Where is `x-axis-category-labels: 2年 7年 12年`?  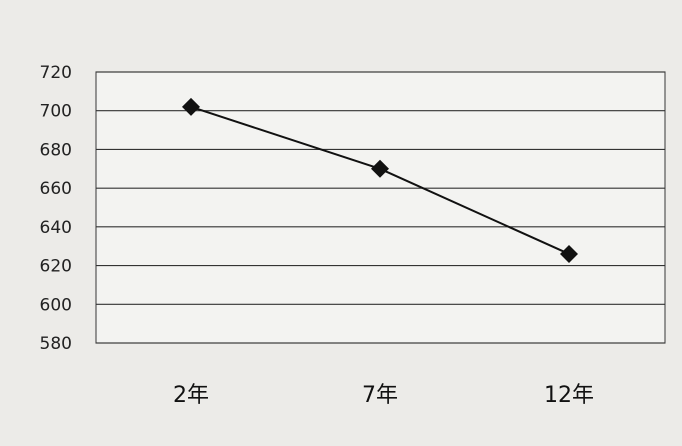
x-axis-category-labels: 2年 7年 12年 is located at coordinates (383, 395).